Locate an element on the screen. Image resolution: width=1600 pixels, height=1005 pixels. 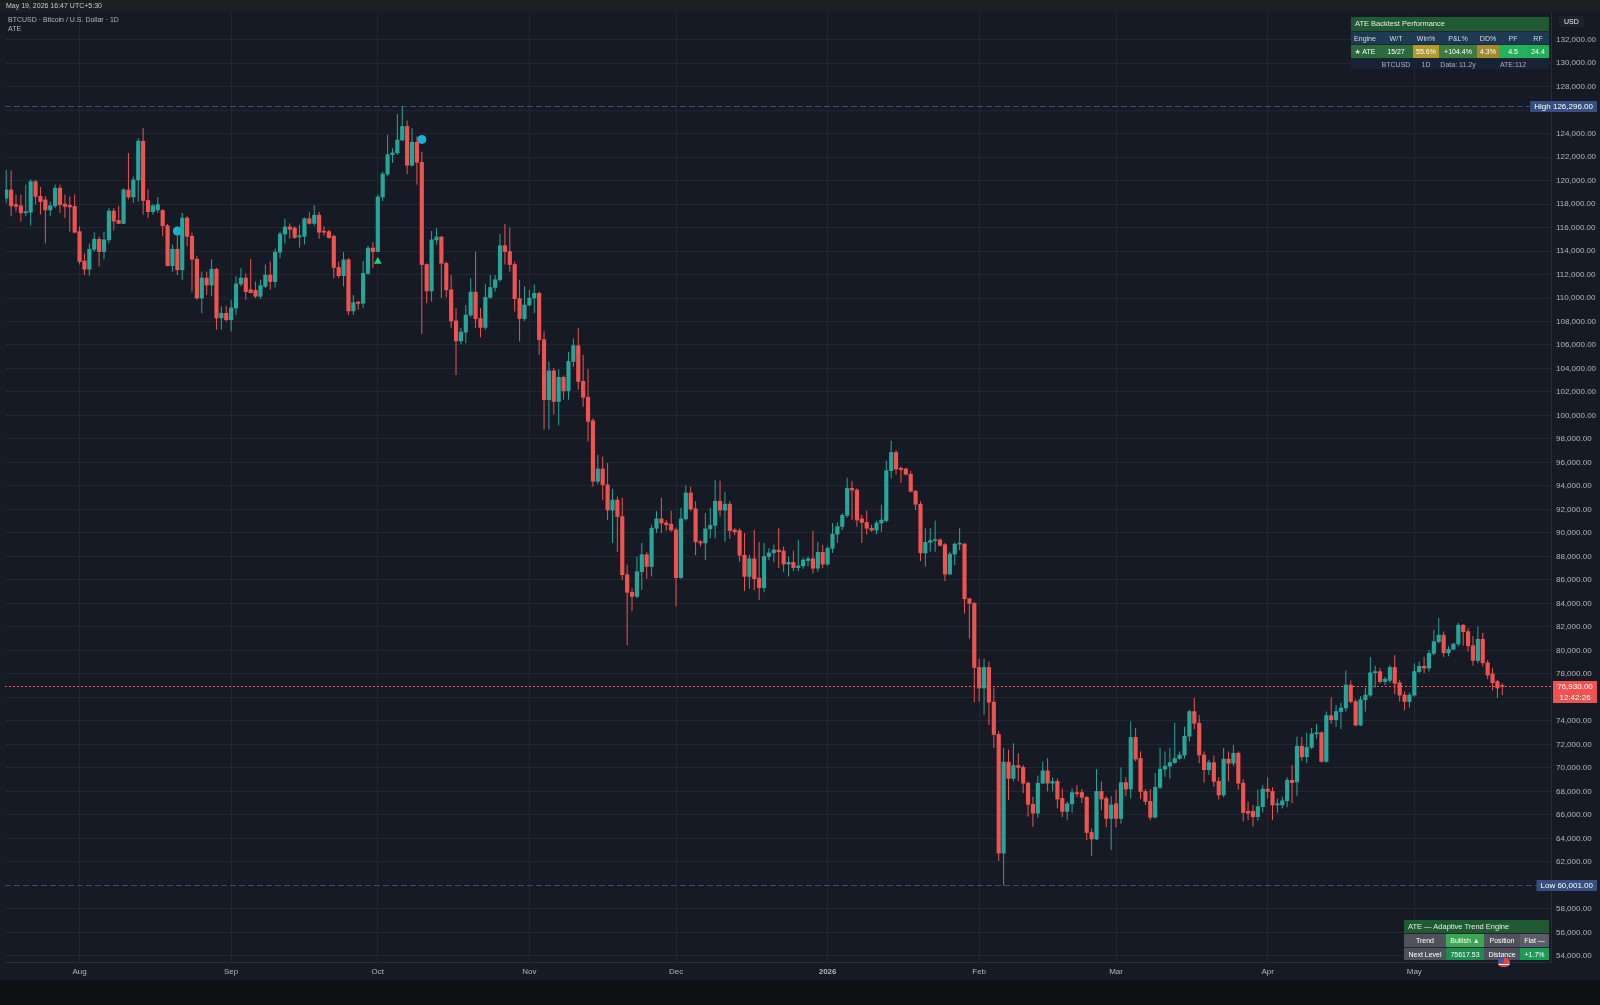
ref-line-label: High 126,296.00 is located at coordinates (1564, 107).